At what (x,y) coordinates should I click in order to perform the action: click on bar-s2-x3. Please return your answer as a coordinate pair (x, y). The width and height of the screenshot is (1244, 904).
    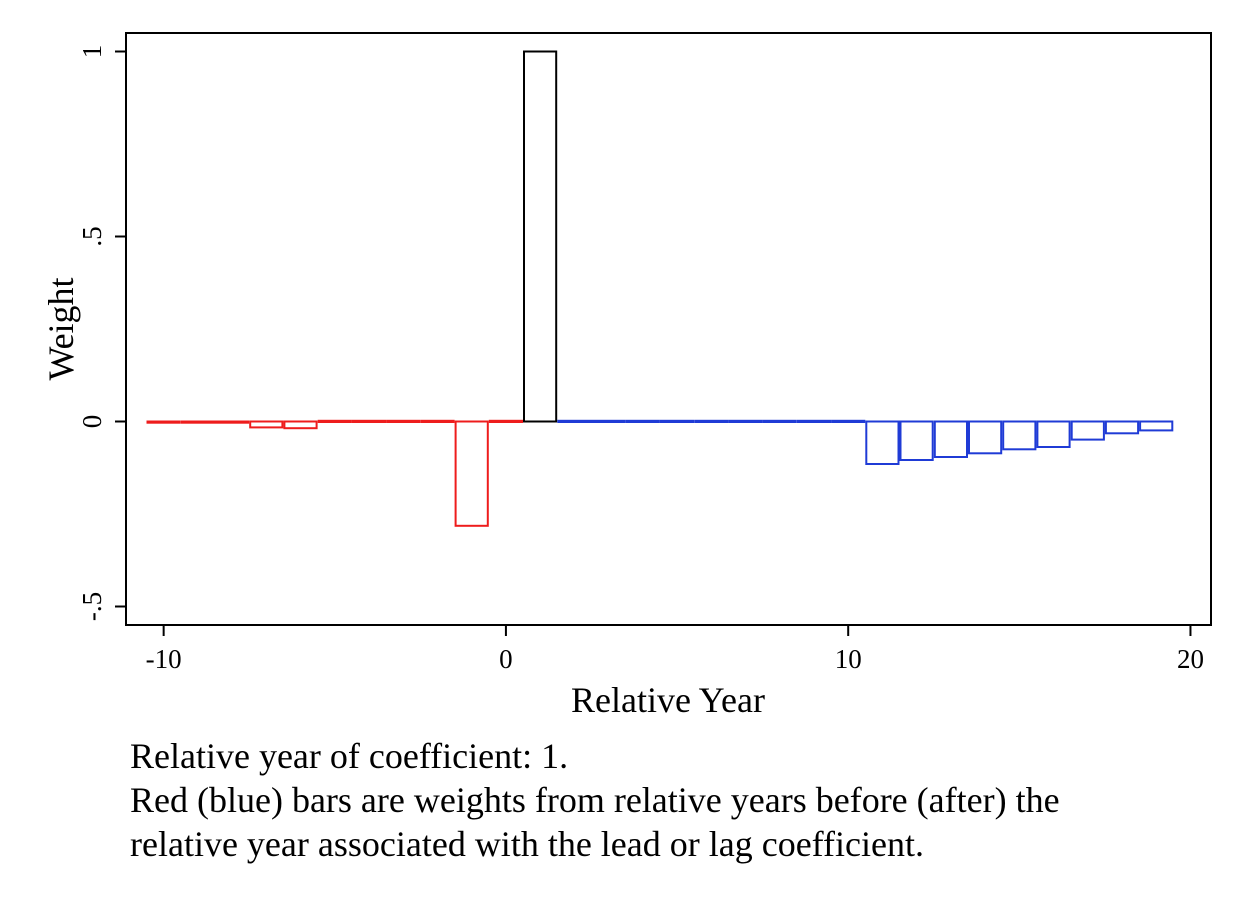
    Looking at the image, I should click on (608, 421).